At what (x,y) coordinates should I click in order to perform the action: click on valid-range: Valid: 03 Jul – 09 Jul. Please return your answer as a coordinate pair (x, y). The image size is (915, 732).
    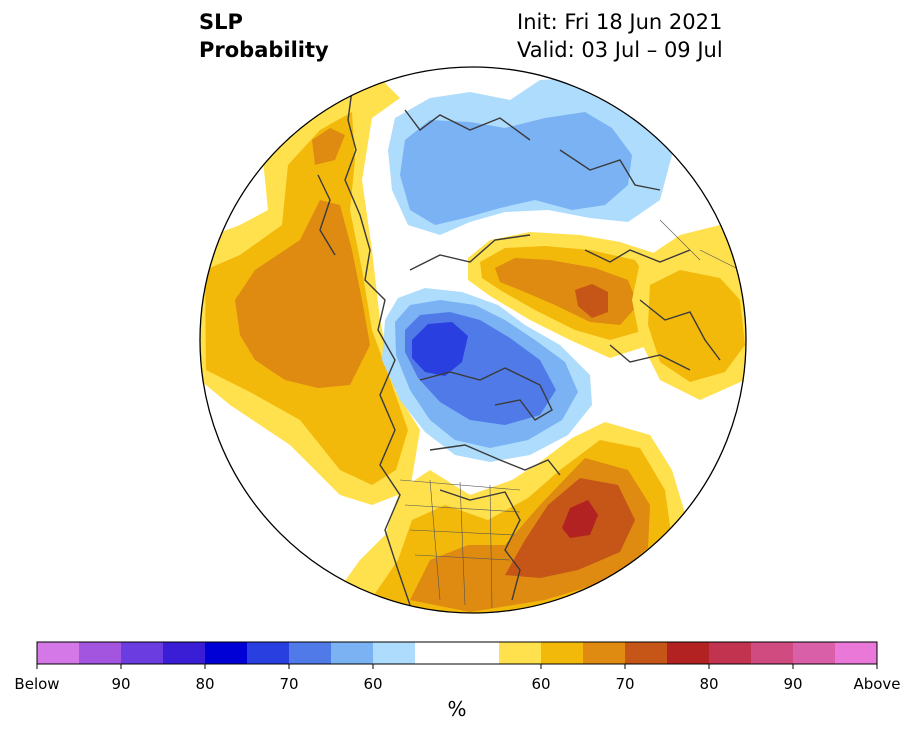
    Looking at the image, I should click on (620, 50).